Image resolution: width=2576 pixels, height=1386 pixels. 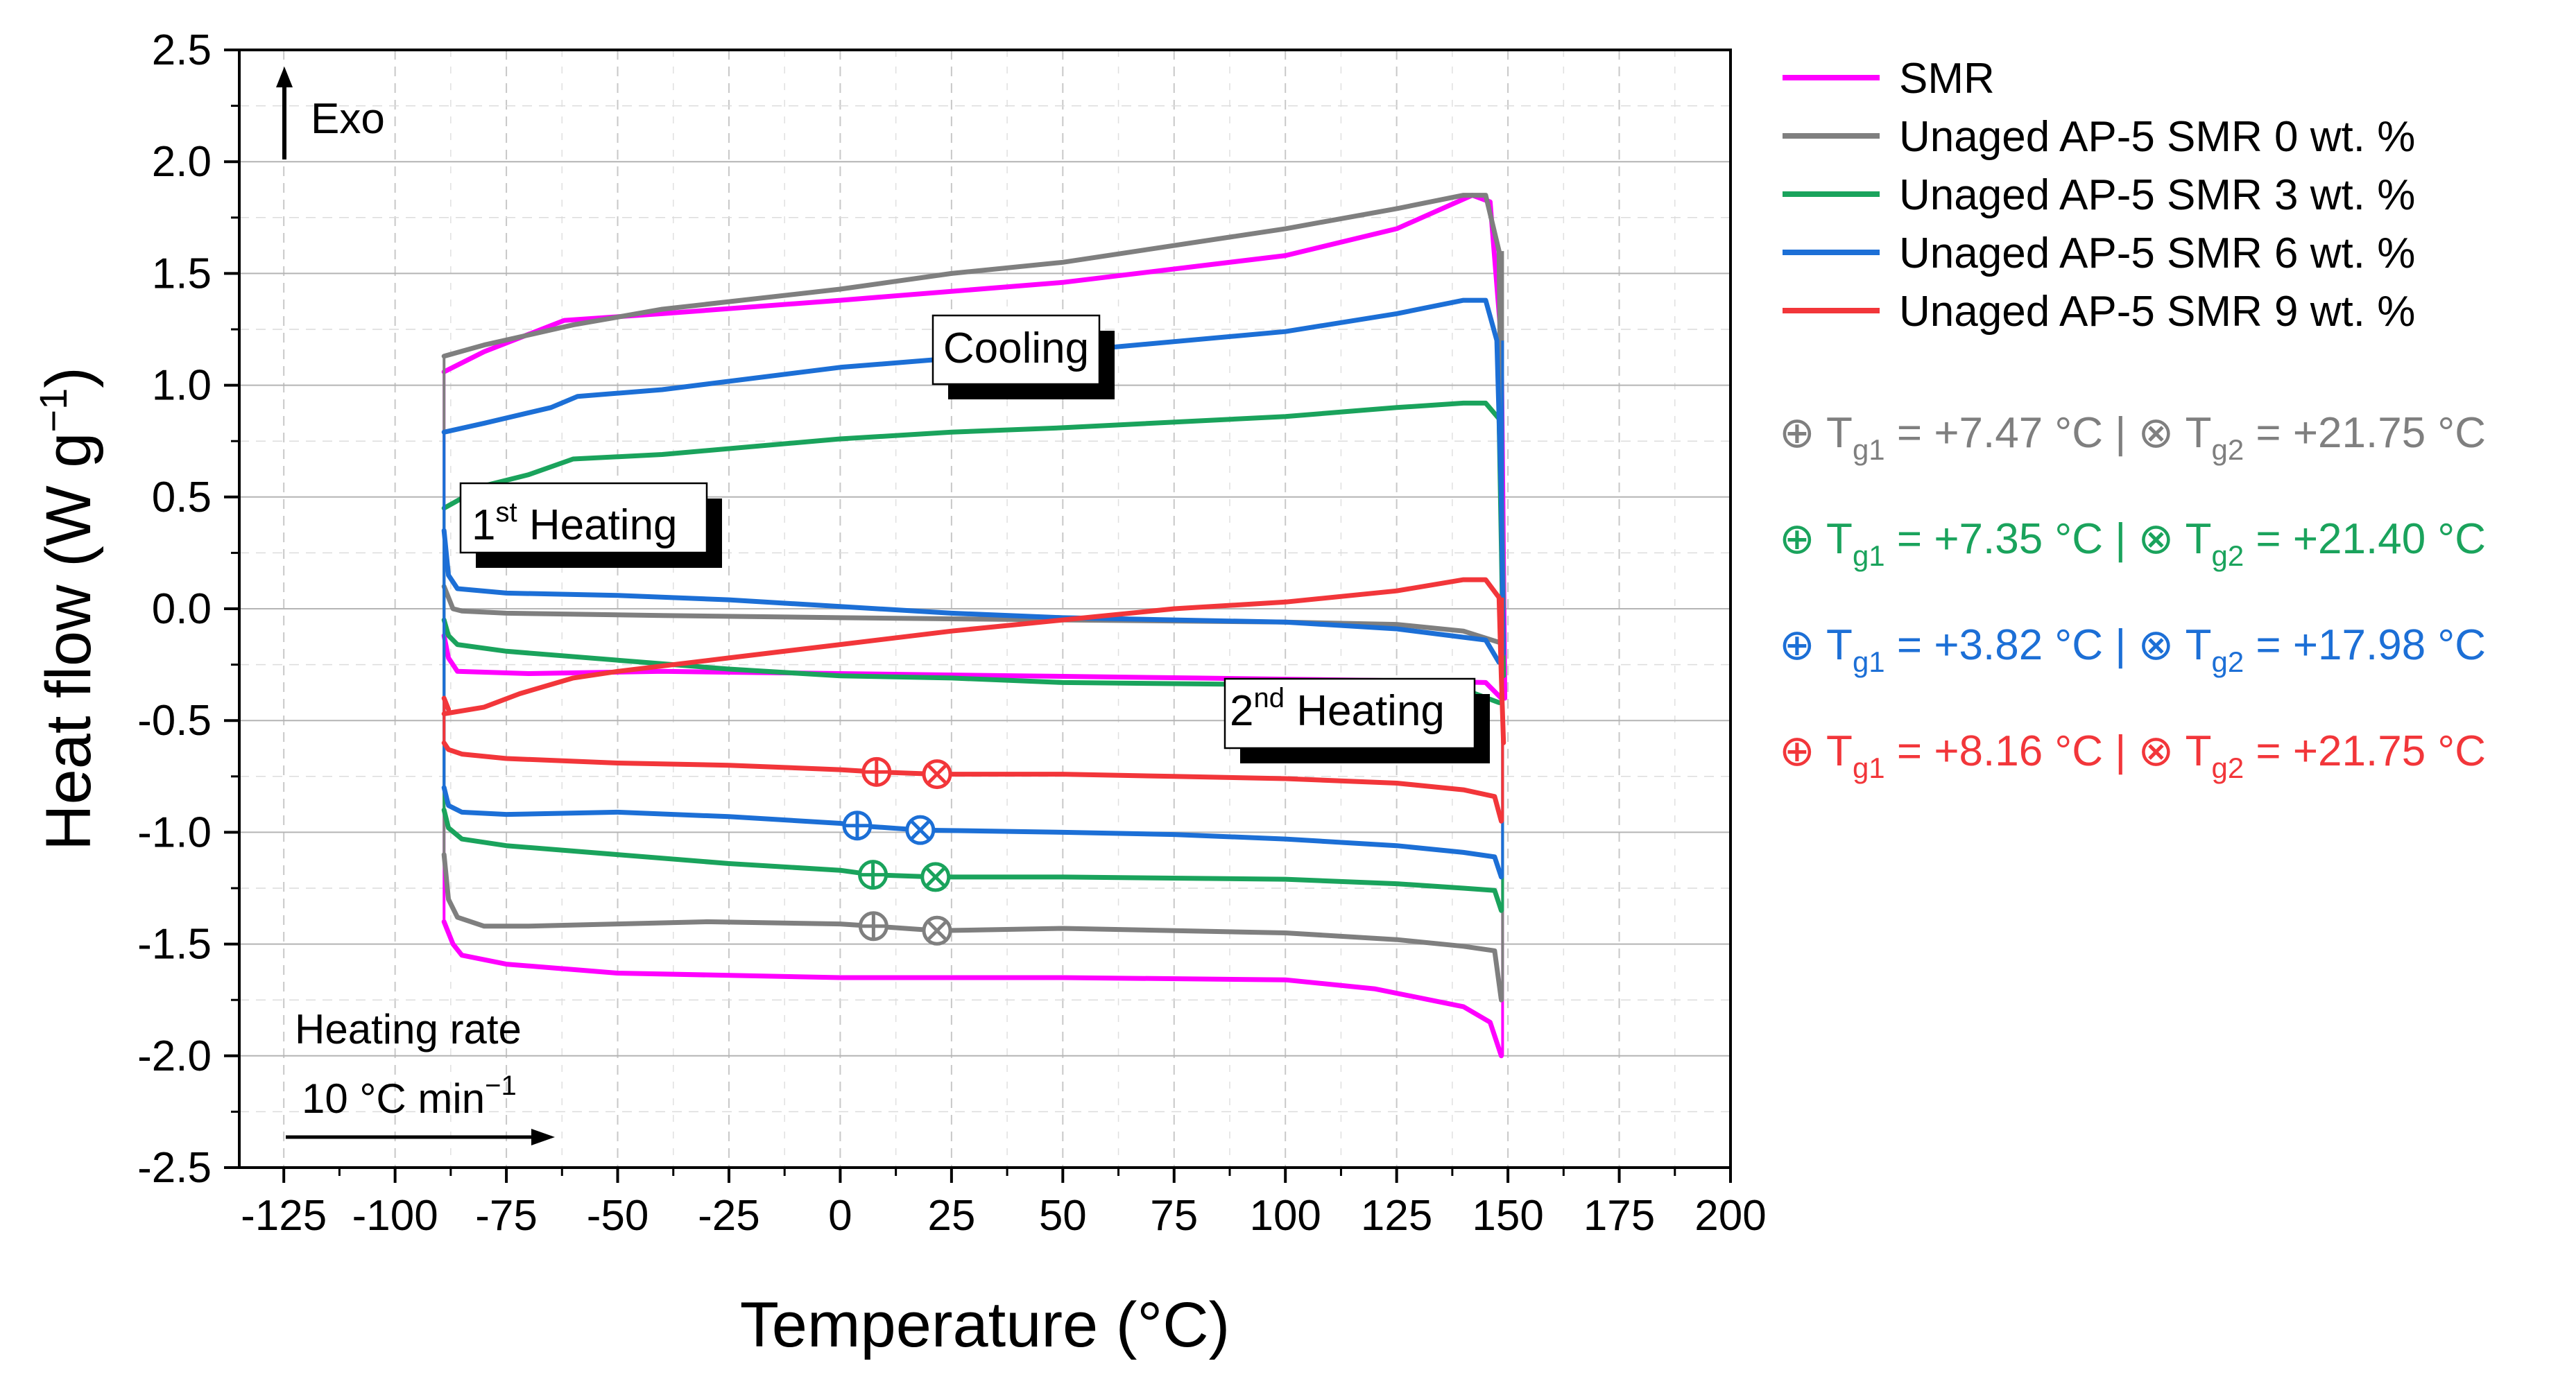 What do you see at coordinates (174, 1056) in the screenshot?
I see `y-tick-label: -2.0` at bounding box center [174, 1056].